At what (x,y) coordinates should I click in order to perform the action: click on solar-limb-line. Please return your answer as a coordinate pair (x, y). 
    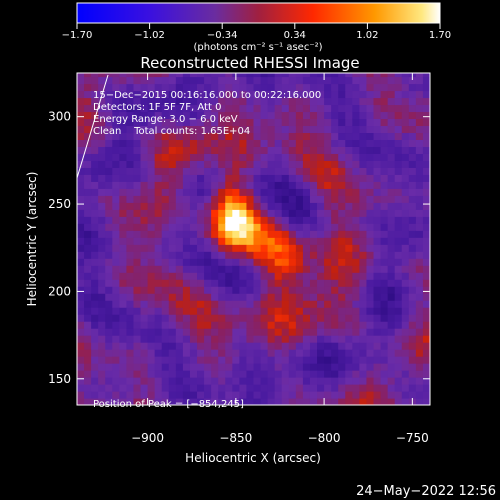
    Looking at the image, I should click on (93, 126).